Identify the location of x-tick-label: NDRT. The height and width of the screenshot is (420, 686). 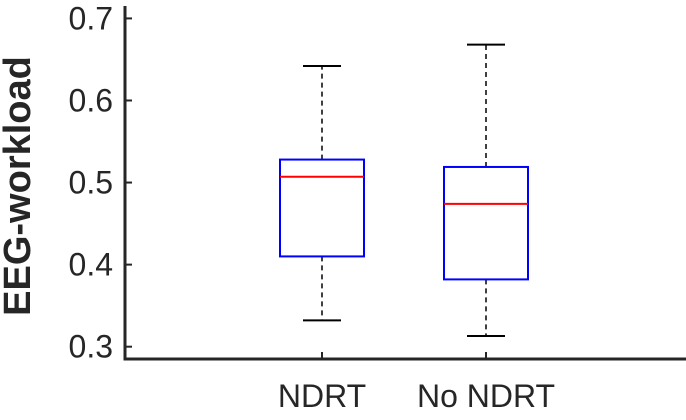
(322, 396).